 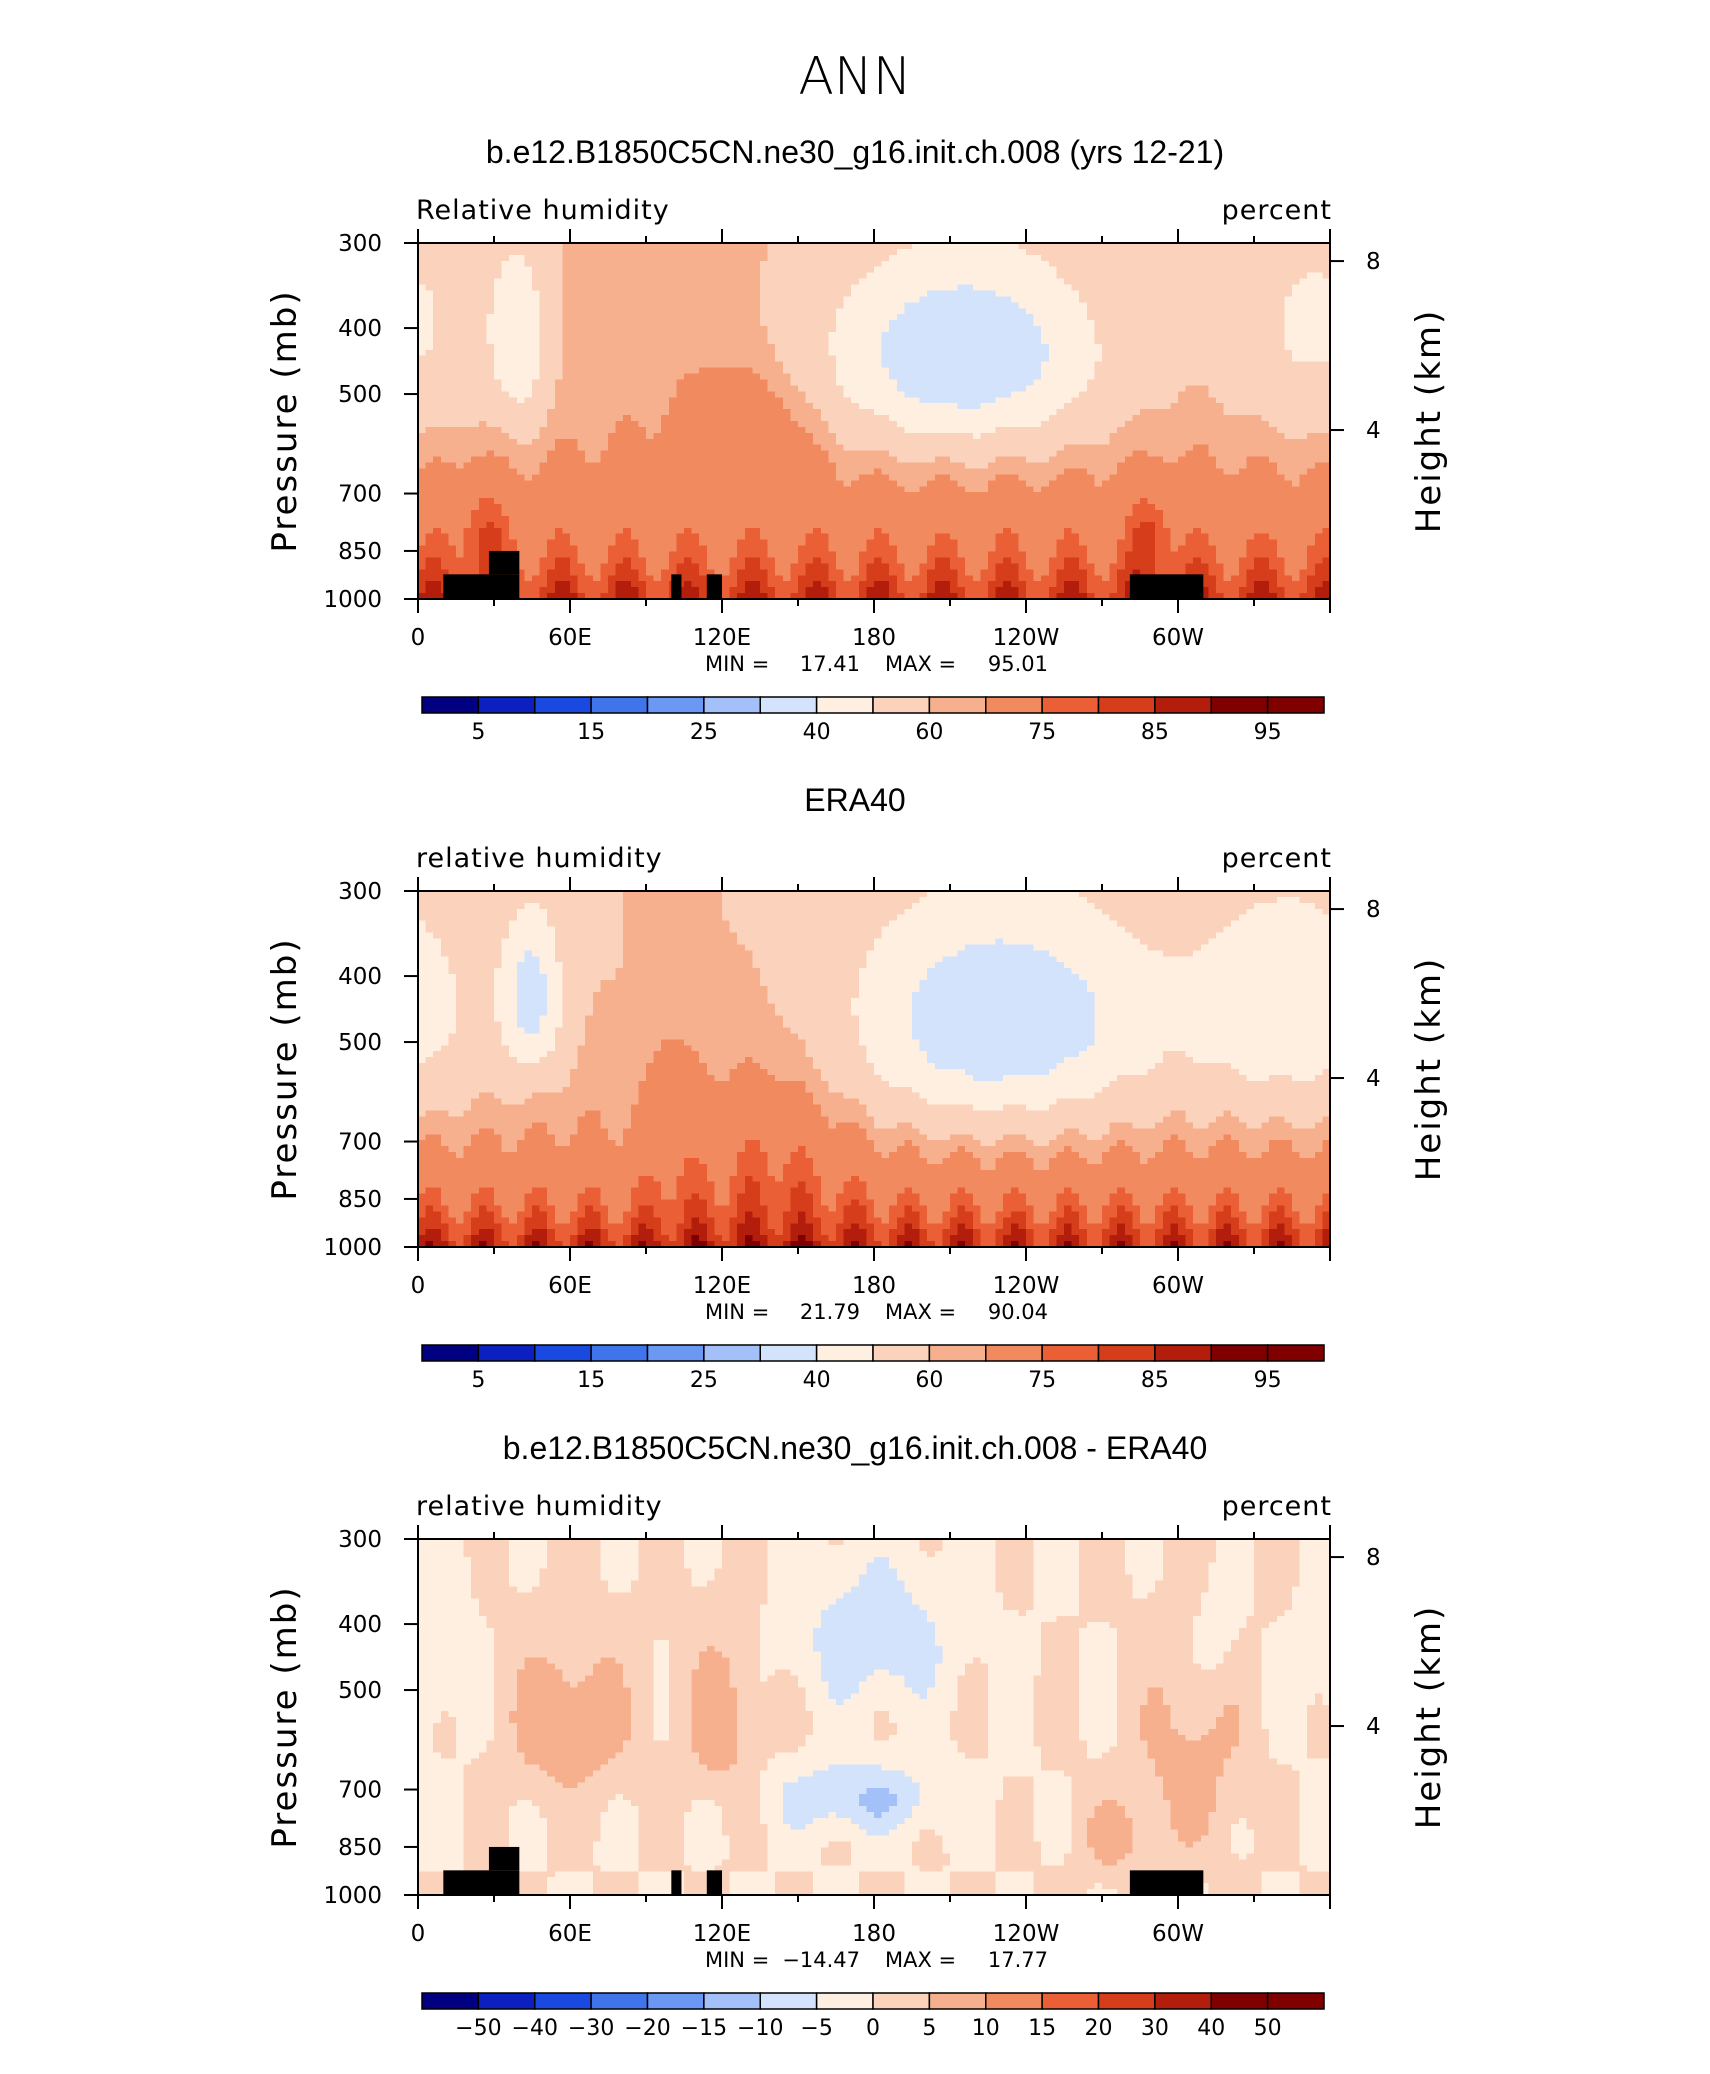 I want to click on y-tick-label: 400, so click(x=360, y=1625).